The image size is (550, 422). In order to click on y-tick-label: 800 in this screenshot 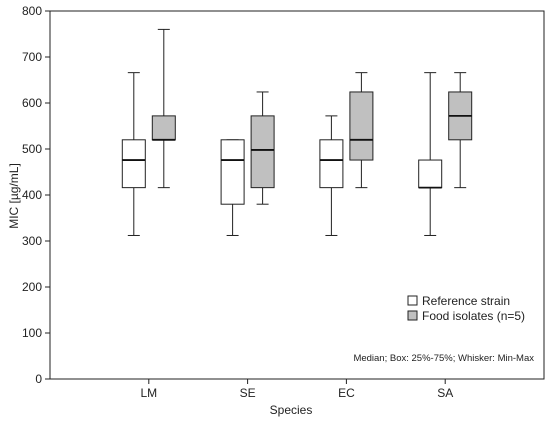, I will do `click(32, 11)`.